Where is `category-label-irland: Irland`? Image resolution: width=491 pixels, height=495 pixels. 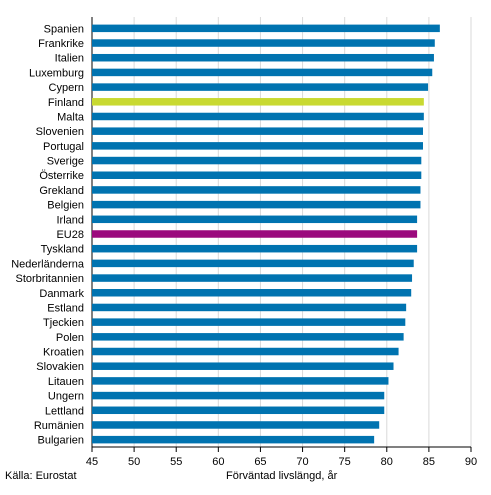
category-label-irland: Irland is located at coordinates (70, 220).